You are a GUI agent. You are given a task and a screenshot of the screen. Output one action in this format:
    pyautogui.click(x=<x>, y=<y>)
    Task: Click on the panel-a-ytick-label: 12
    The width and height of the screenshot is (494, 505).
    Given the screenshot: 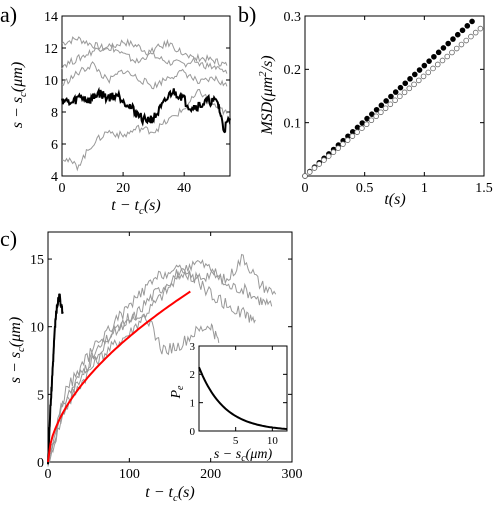 What is the action you would take?
    pyautogui.click(x=51, y=49)
    